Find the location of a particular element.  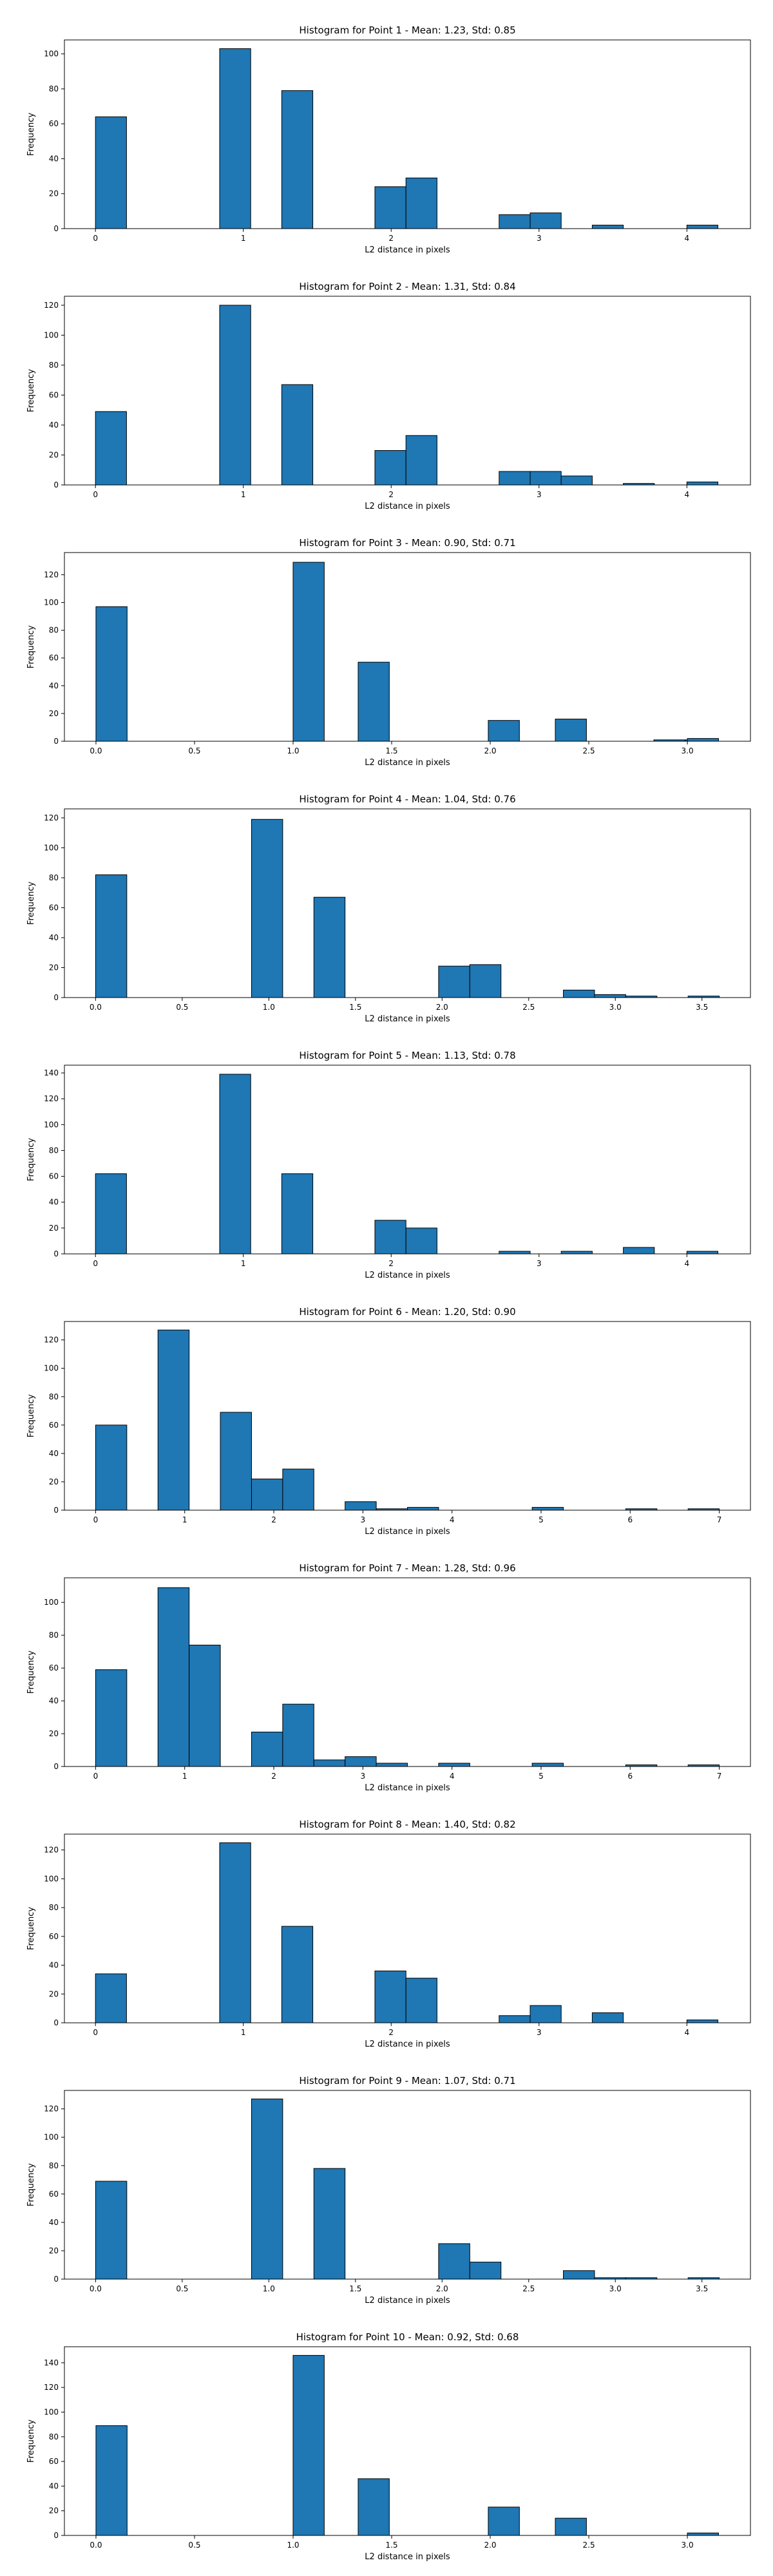

x-tick-label: 3.5 is located at coordinates (702, 2289).